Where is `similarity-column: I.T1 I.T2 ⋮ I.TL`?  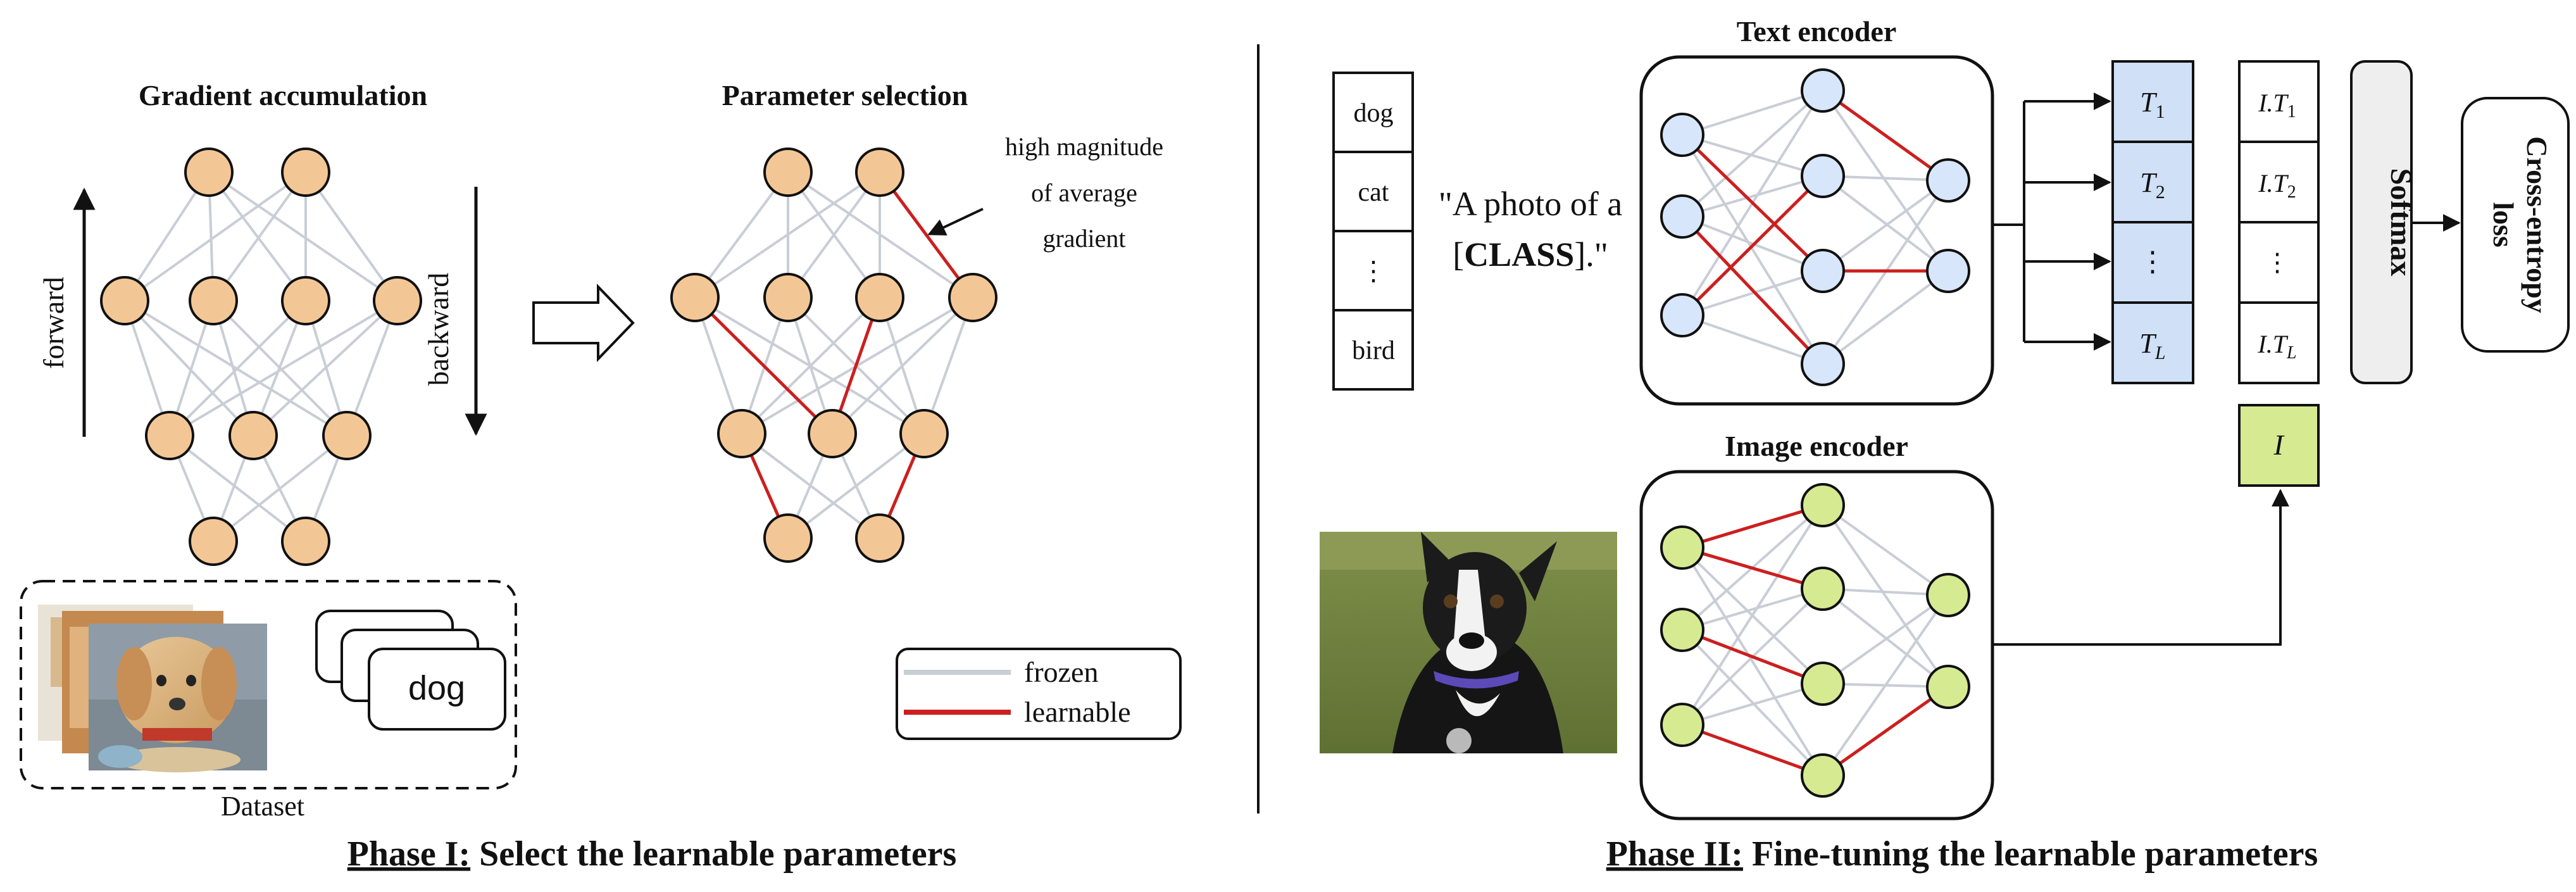
similarity-column: I.T1 I.T2 ⋮ I.TL is located at coordinates (2279, 222).